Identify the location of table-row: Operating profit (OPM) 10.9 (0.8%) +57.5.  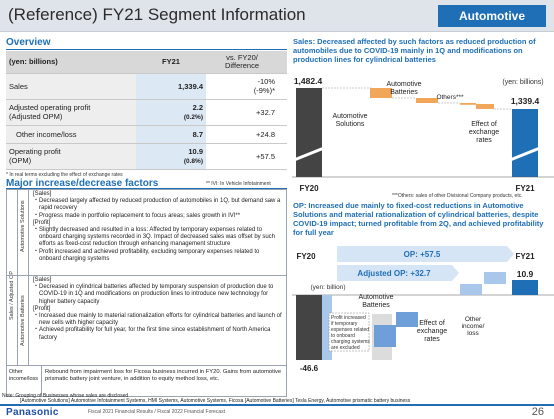
(146, 156).